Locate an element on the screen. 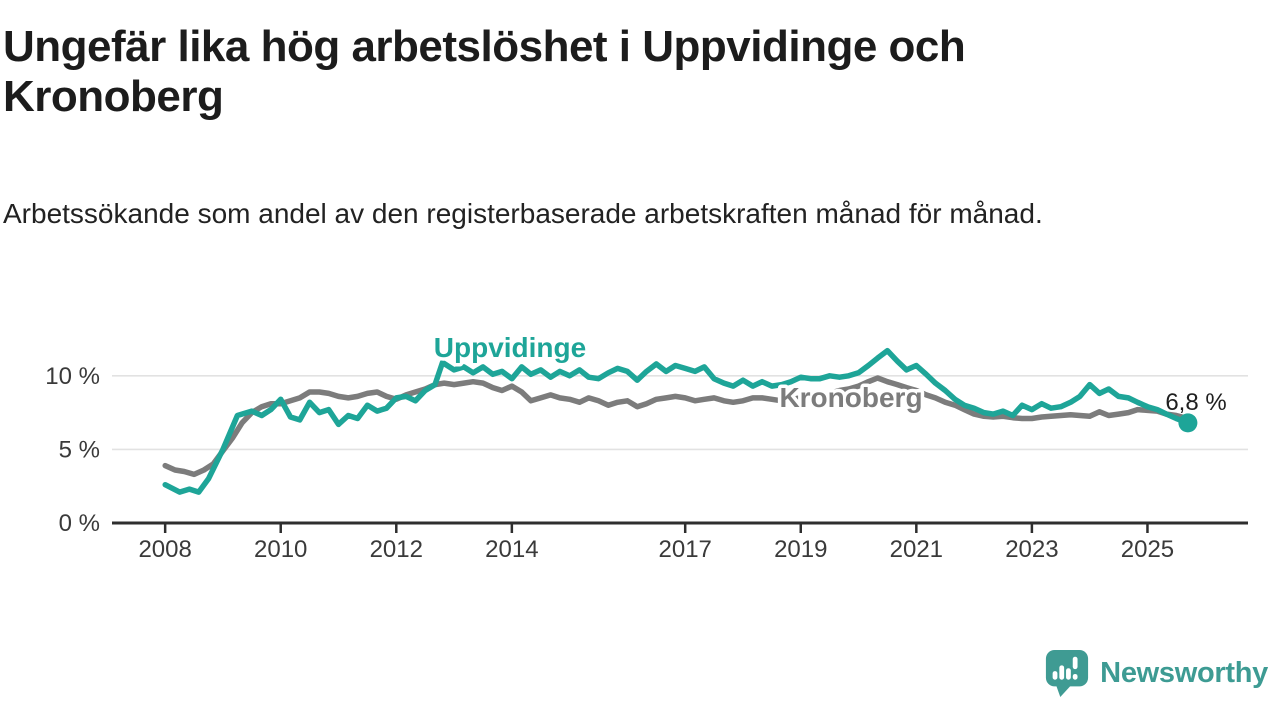 Image resolution: width=1280 pixels, height=720 pixels. x-axis-label: 2021 is located at coordinates (916, 549).